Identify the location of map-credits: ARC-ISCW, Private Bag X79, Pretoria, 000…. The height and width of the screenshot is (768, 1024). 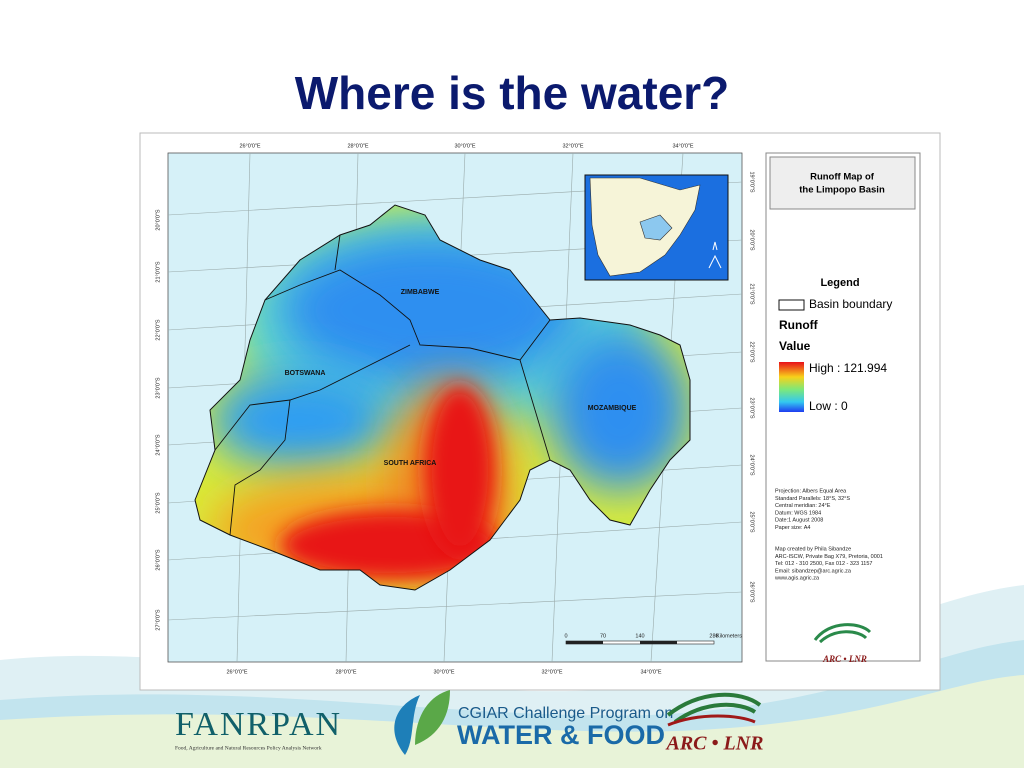
(829, 557).